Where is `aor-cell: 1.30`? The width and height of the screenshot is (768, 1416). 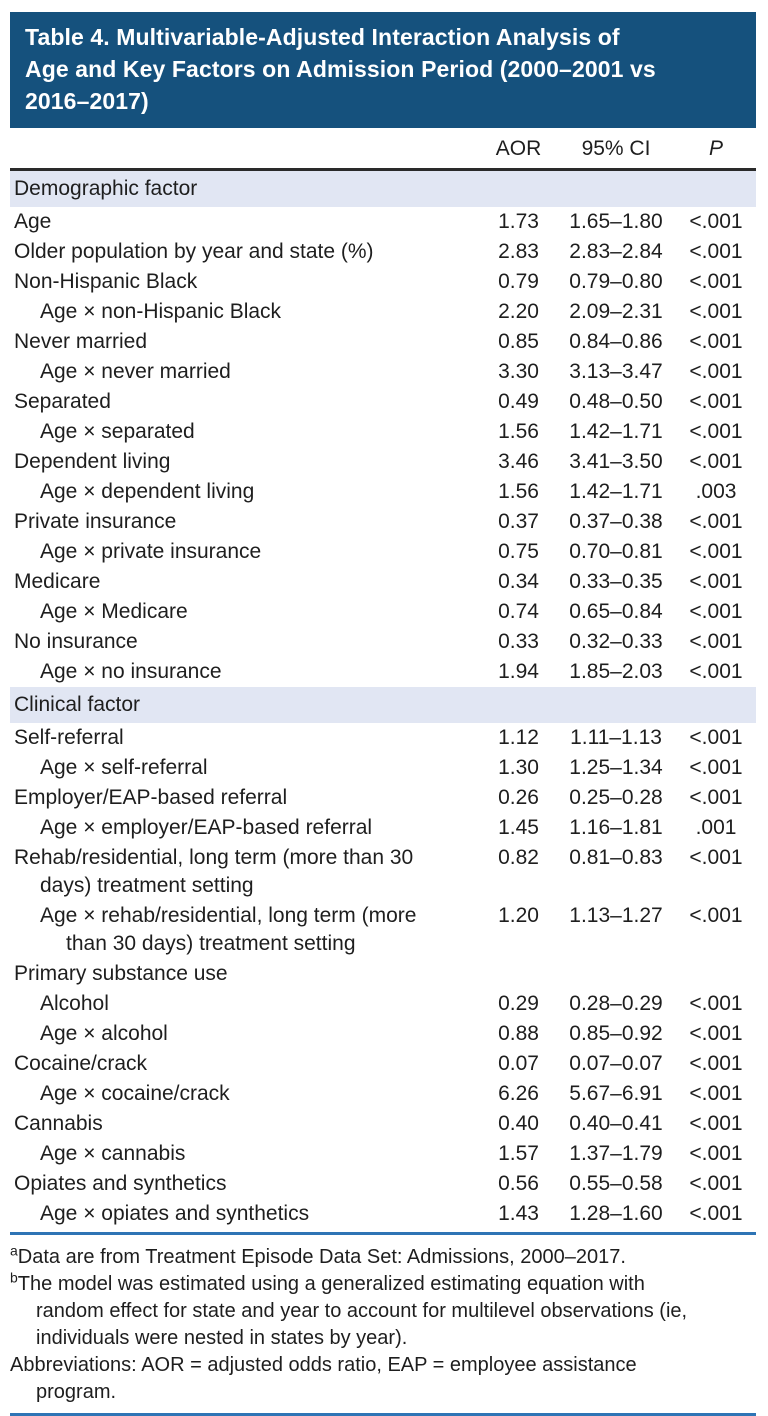 aor-cell: 1.30 is located at coordinates (518, 767).